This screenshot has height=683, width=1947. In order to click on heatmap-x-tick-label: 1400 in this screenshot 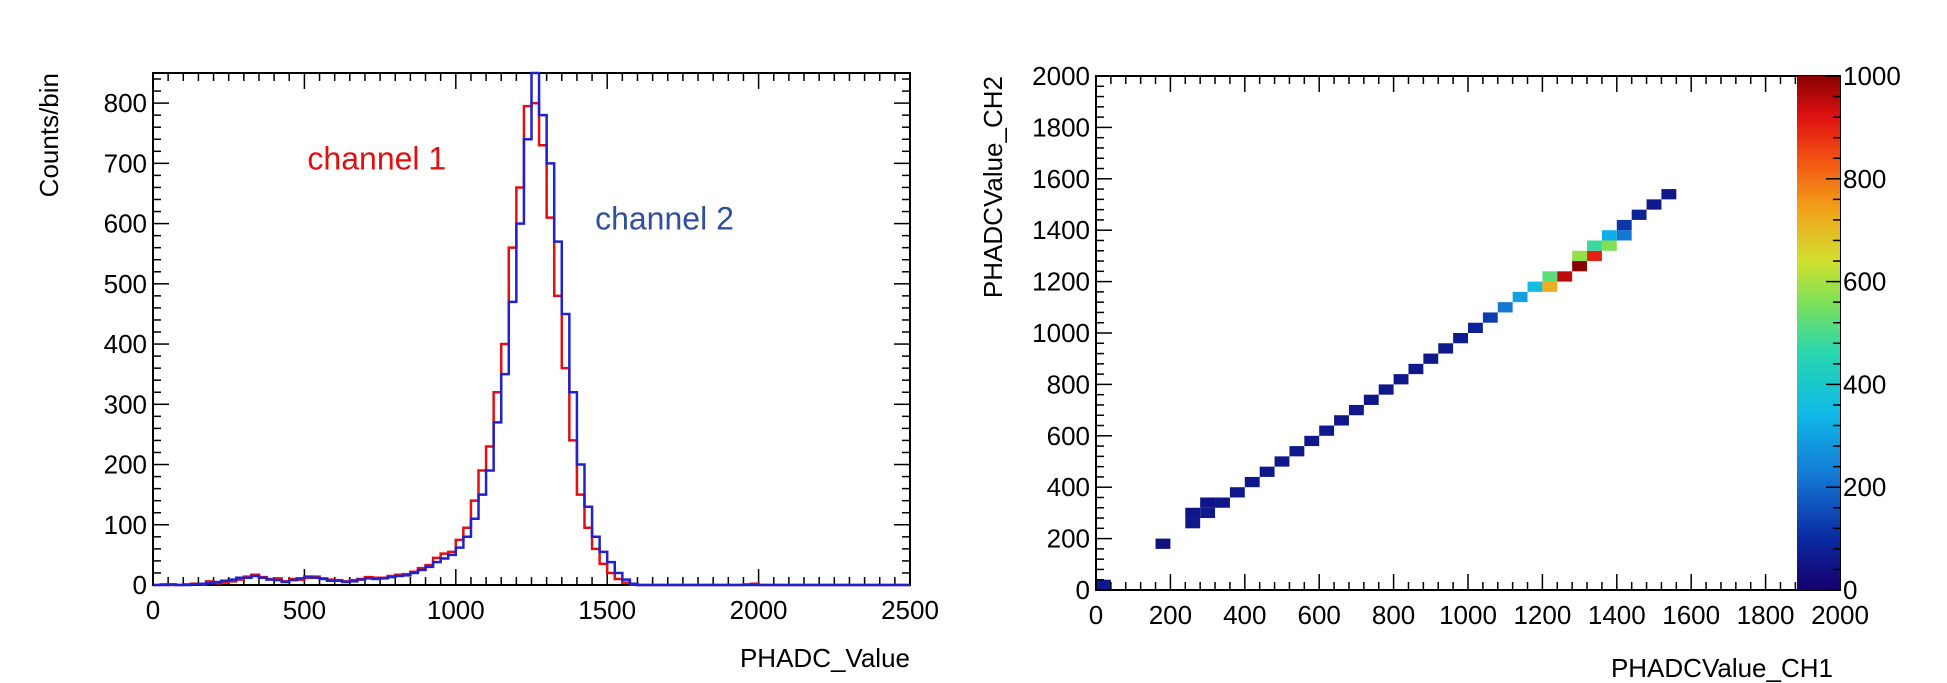, I will do `click(1617, 615)`.